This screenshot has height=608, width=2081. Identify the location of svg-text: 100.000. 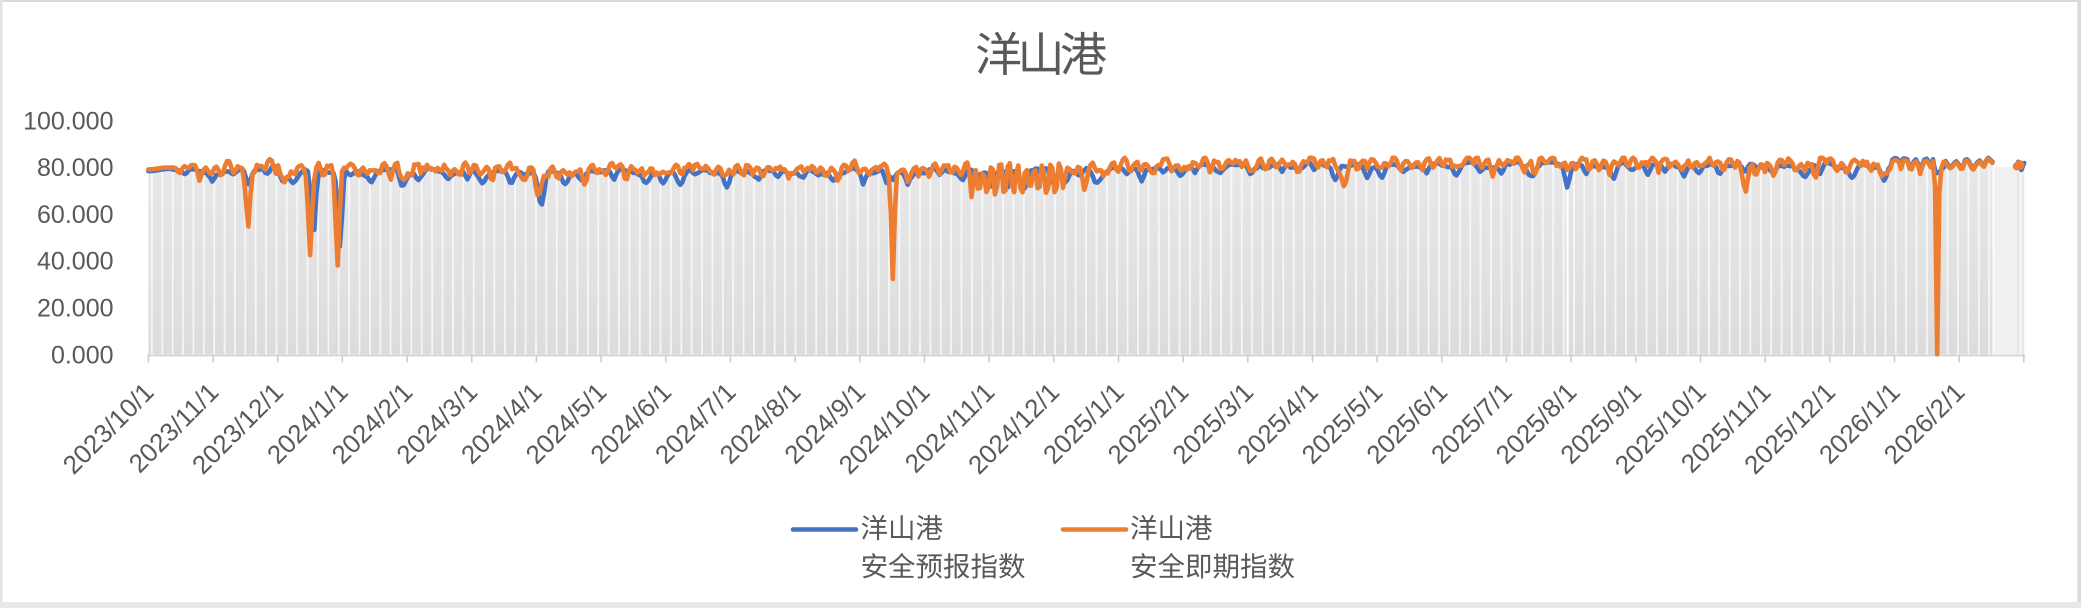
(68, 121).